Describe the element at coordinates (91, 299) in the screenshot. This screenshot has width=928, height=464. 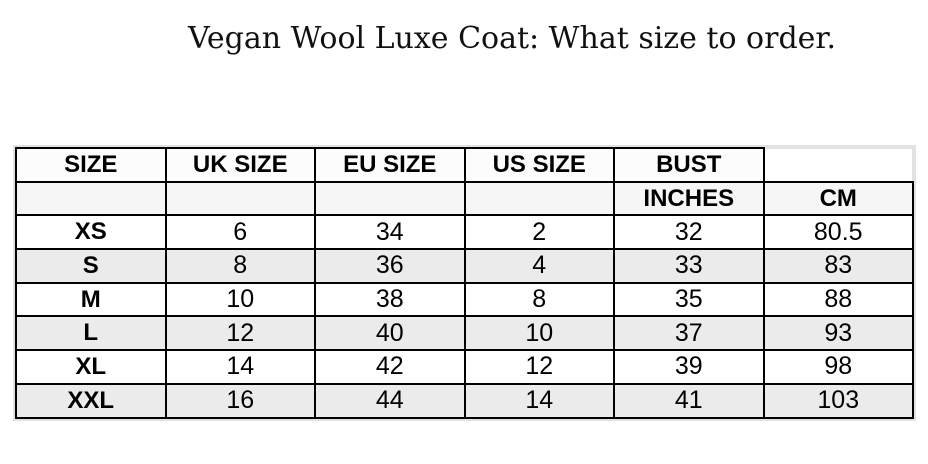
I see `cell-size: M` at that location.